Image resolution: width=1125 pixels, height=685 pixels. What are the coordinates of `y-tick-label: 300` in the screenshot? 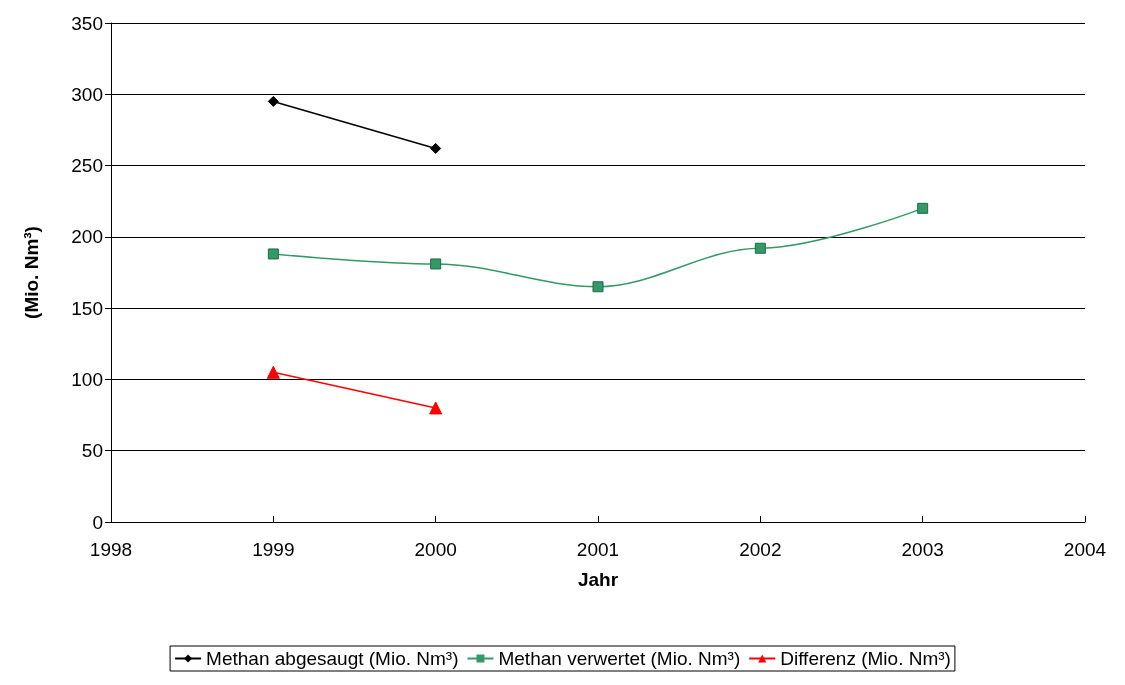 It's located at (87, 94).